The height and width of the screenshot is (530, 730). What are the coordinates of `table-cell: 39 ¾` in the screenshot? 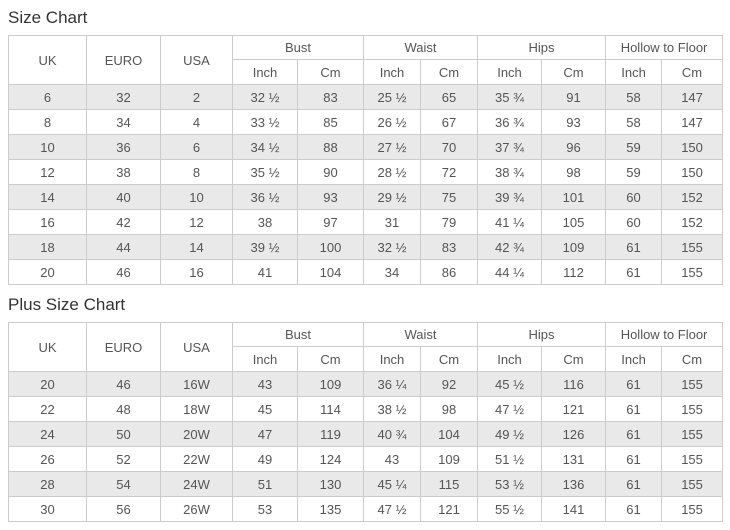 It's located at (510, 197).